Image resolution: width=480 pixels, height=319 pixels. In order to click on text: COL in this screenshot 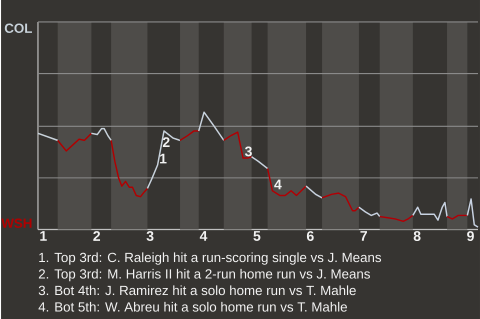, I will do `click(18, 28)`.